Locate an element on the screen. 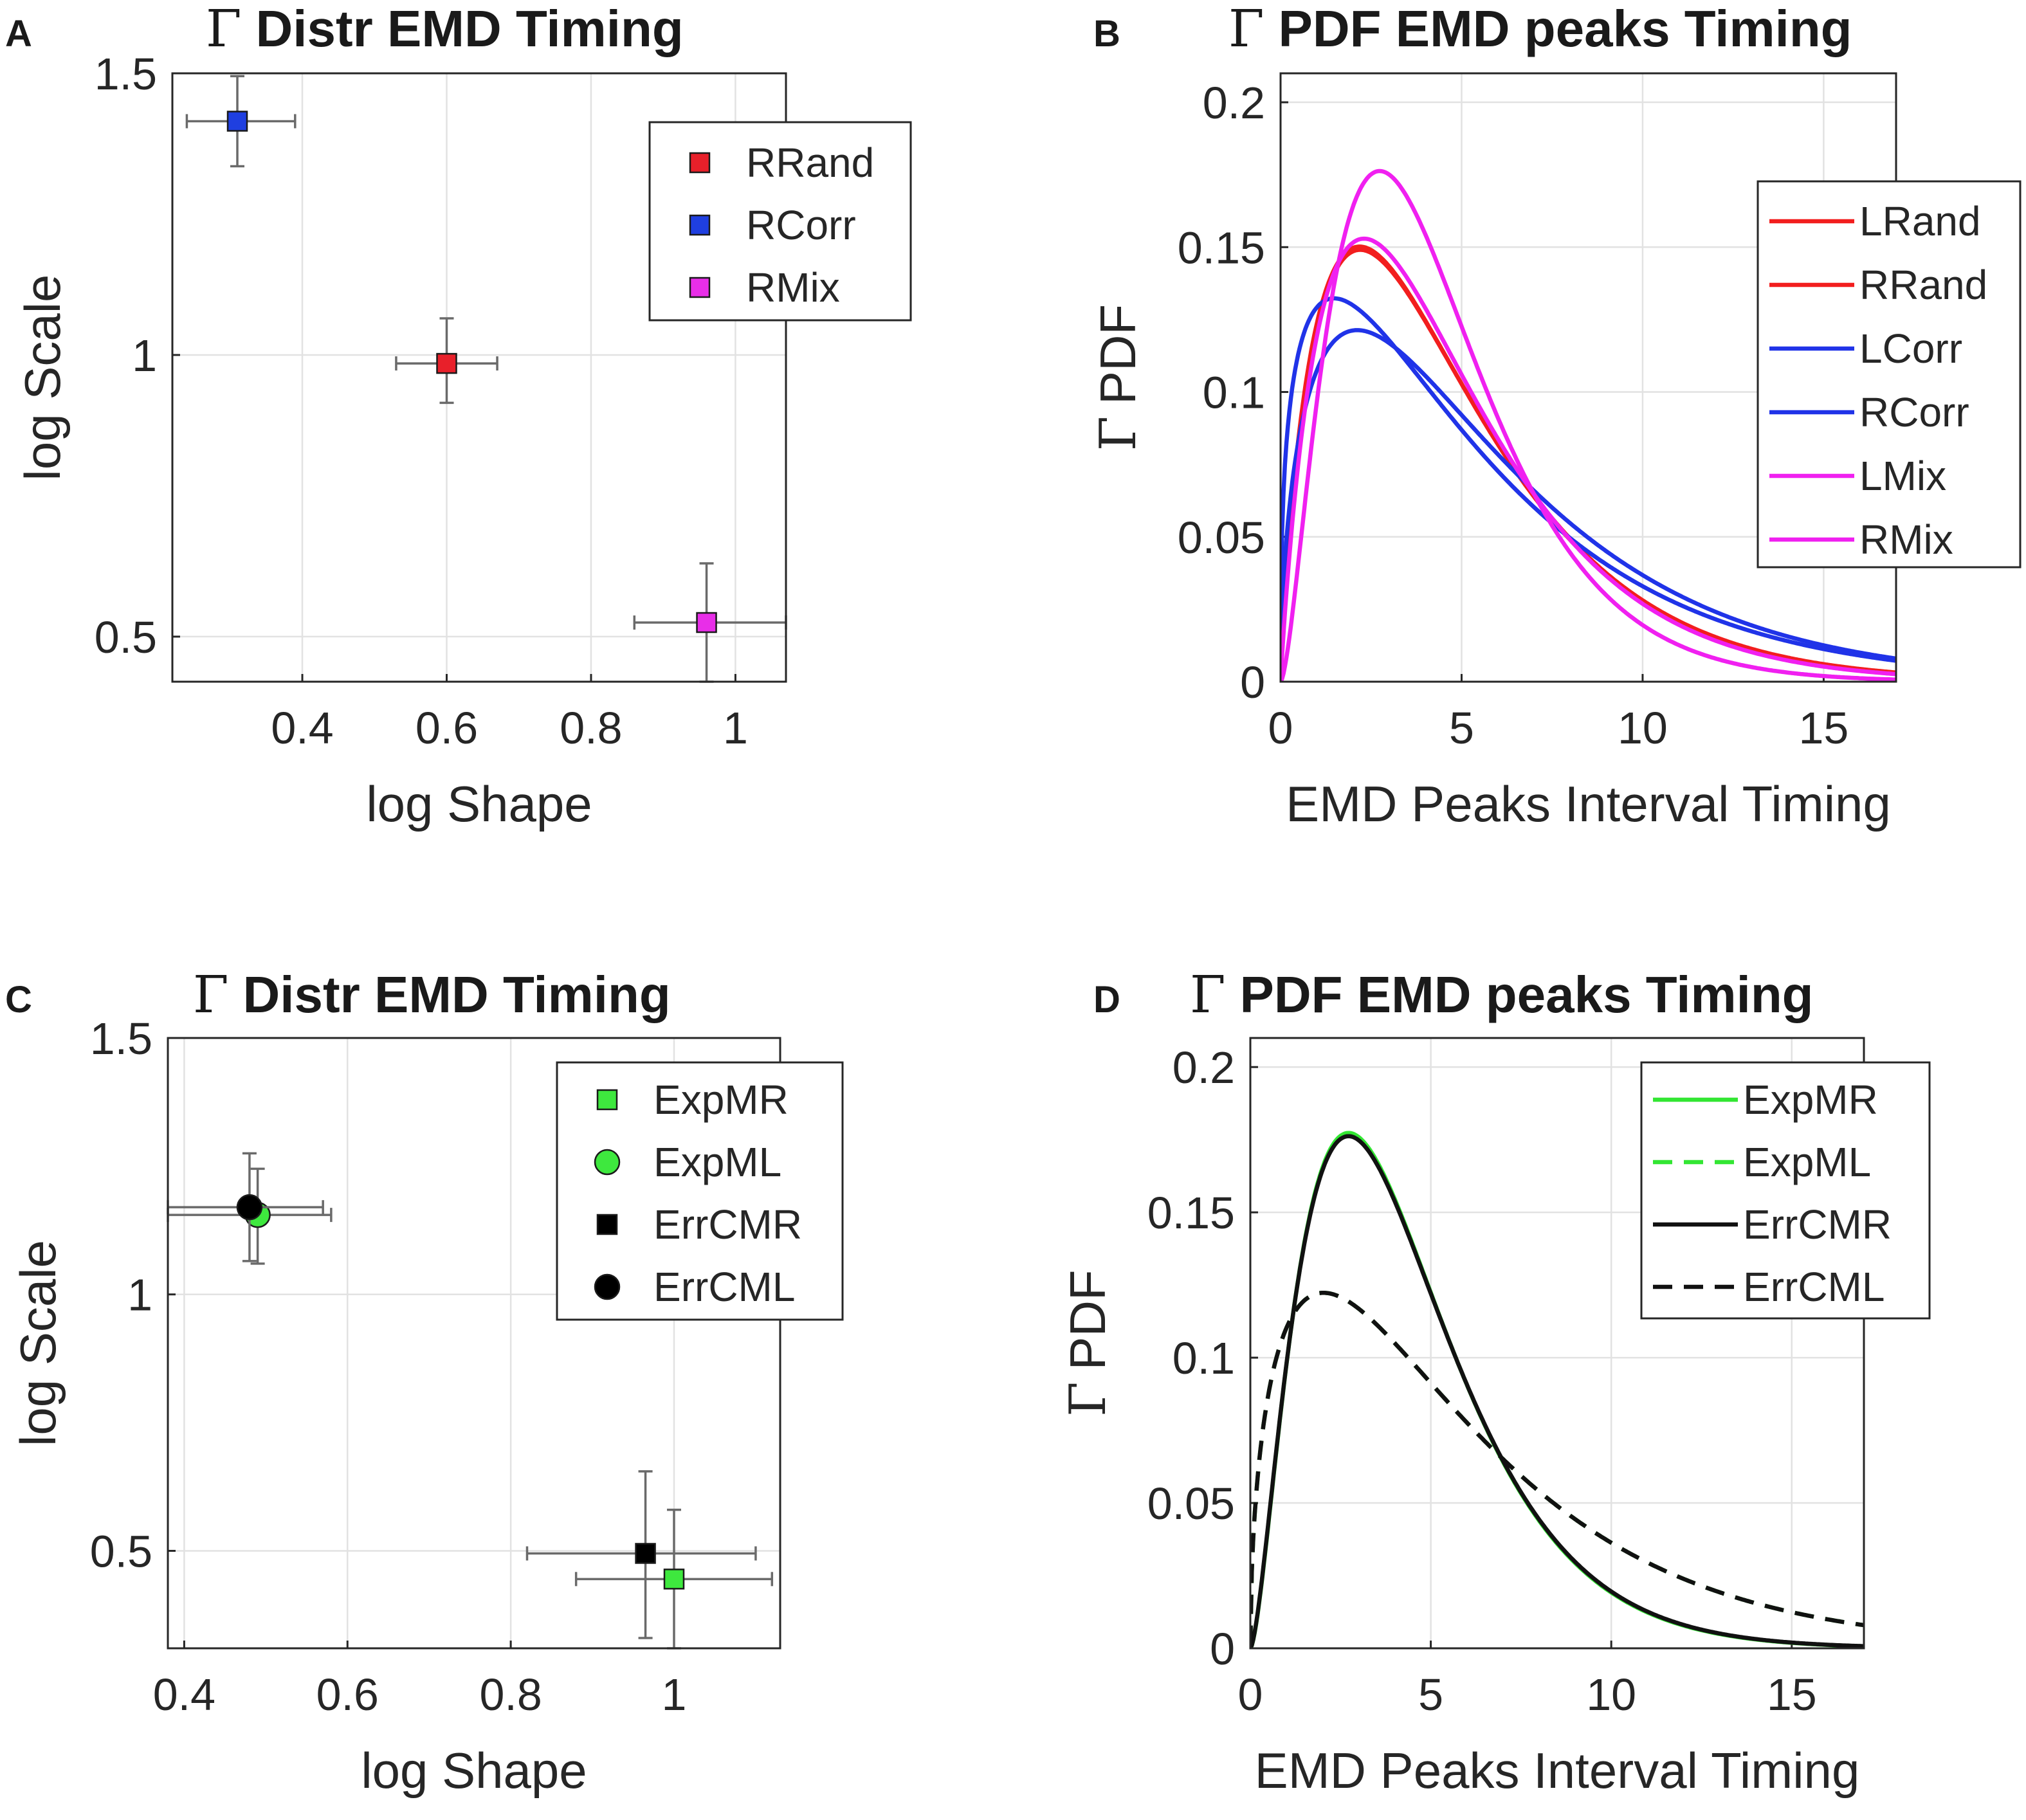 Image resolution: width=2026 pixels, height=1820 pixels. scatter-point-errcmr is located at coordinates (645, 1554).